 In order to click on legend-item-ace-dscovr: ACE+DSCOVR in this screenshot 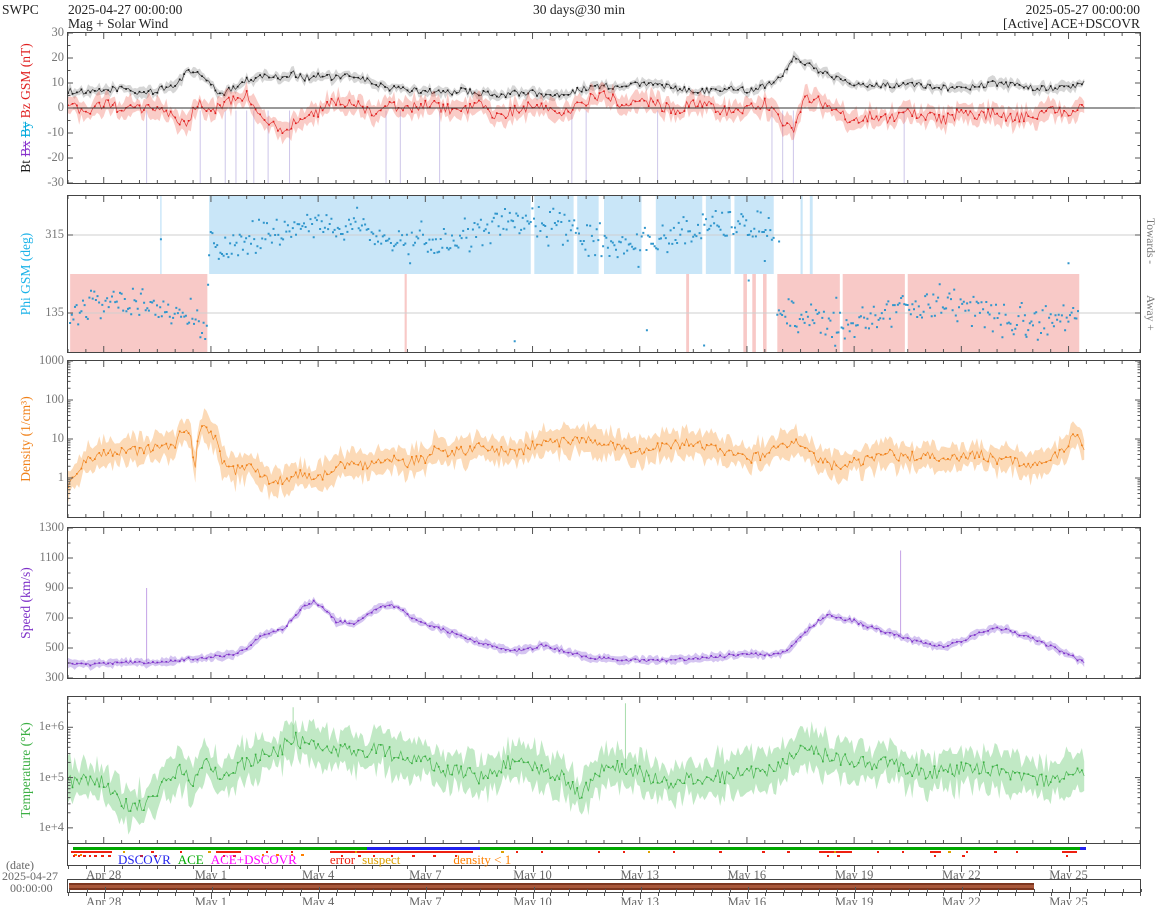, I will do `click(253, 859)`.